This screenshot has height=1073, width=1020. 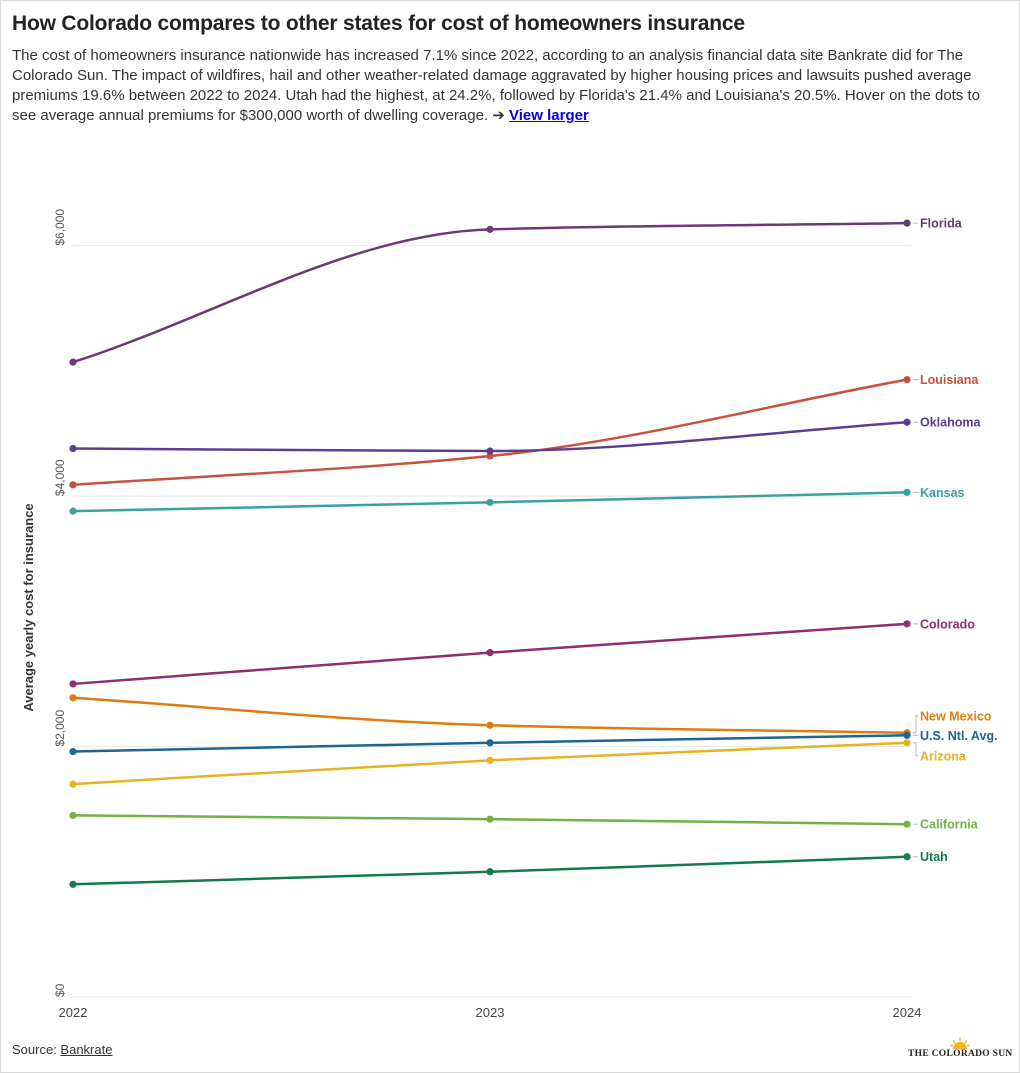 What do you see at coordinates (960, 1054) in the screenshot?
I see `logo-text: THE COLORADO SUN` at bounding box center [960, 1054].